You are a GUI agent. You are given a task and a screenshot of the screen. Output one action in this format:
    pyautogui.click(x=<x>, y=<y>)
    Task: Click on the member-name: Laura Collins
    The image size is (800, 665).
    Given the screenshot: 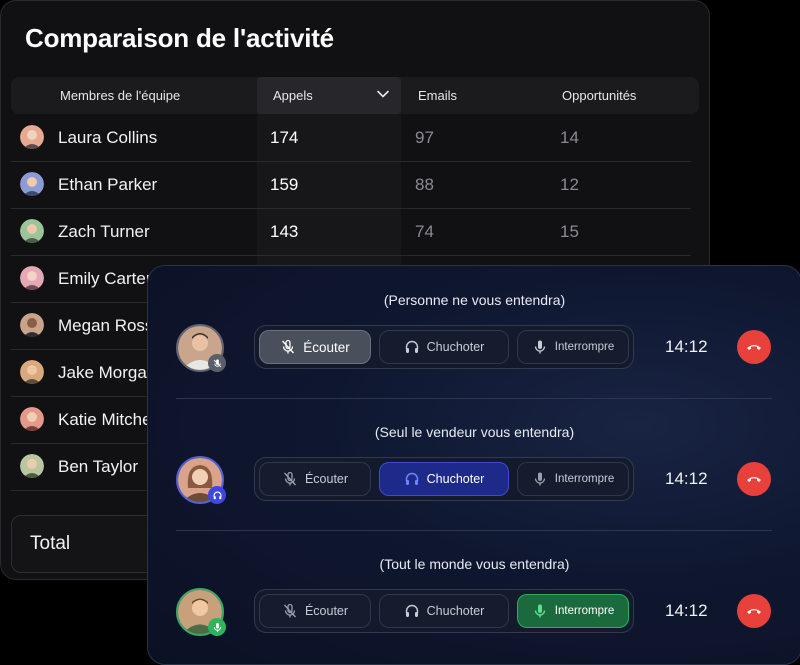 What is the action you would take?
    pyautogui.click(x=108, y=137)
    